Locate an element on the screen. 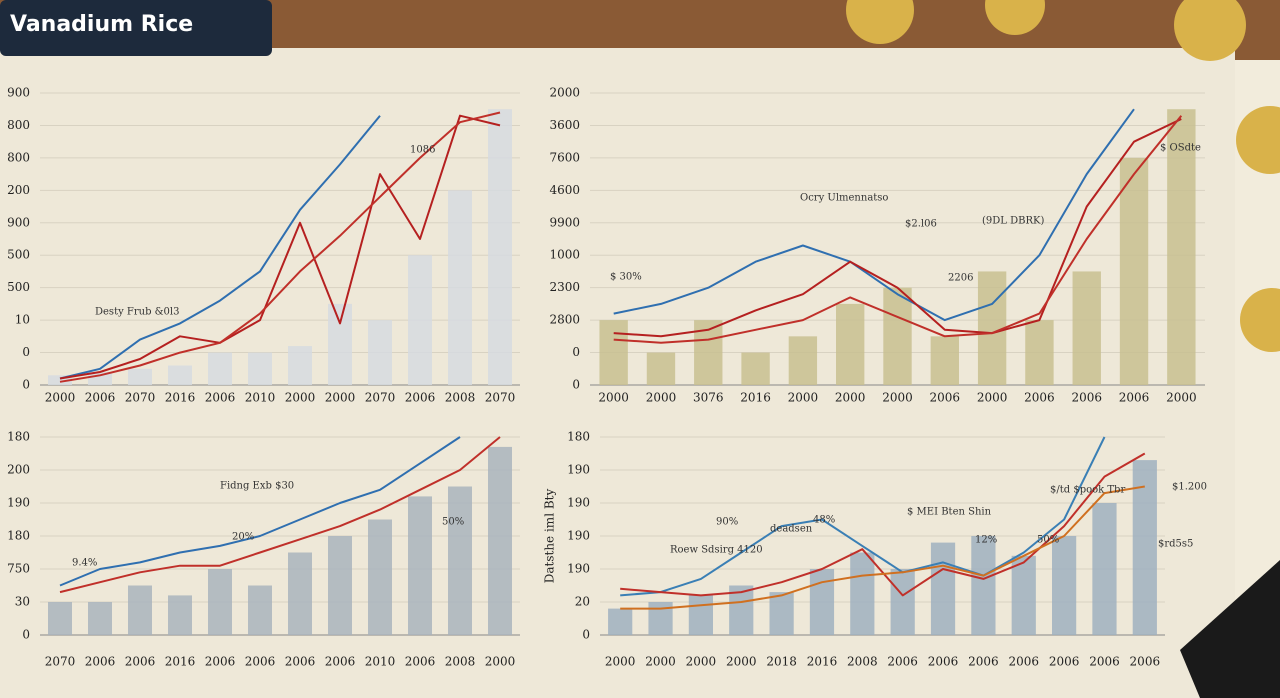 This screenshot has width=1280, height=698. y-tick-label: 7600 is located at coordinates (564, 157).